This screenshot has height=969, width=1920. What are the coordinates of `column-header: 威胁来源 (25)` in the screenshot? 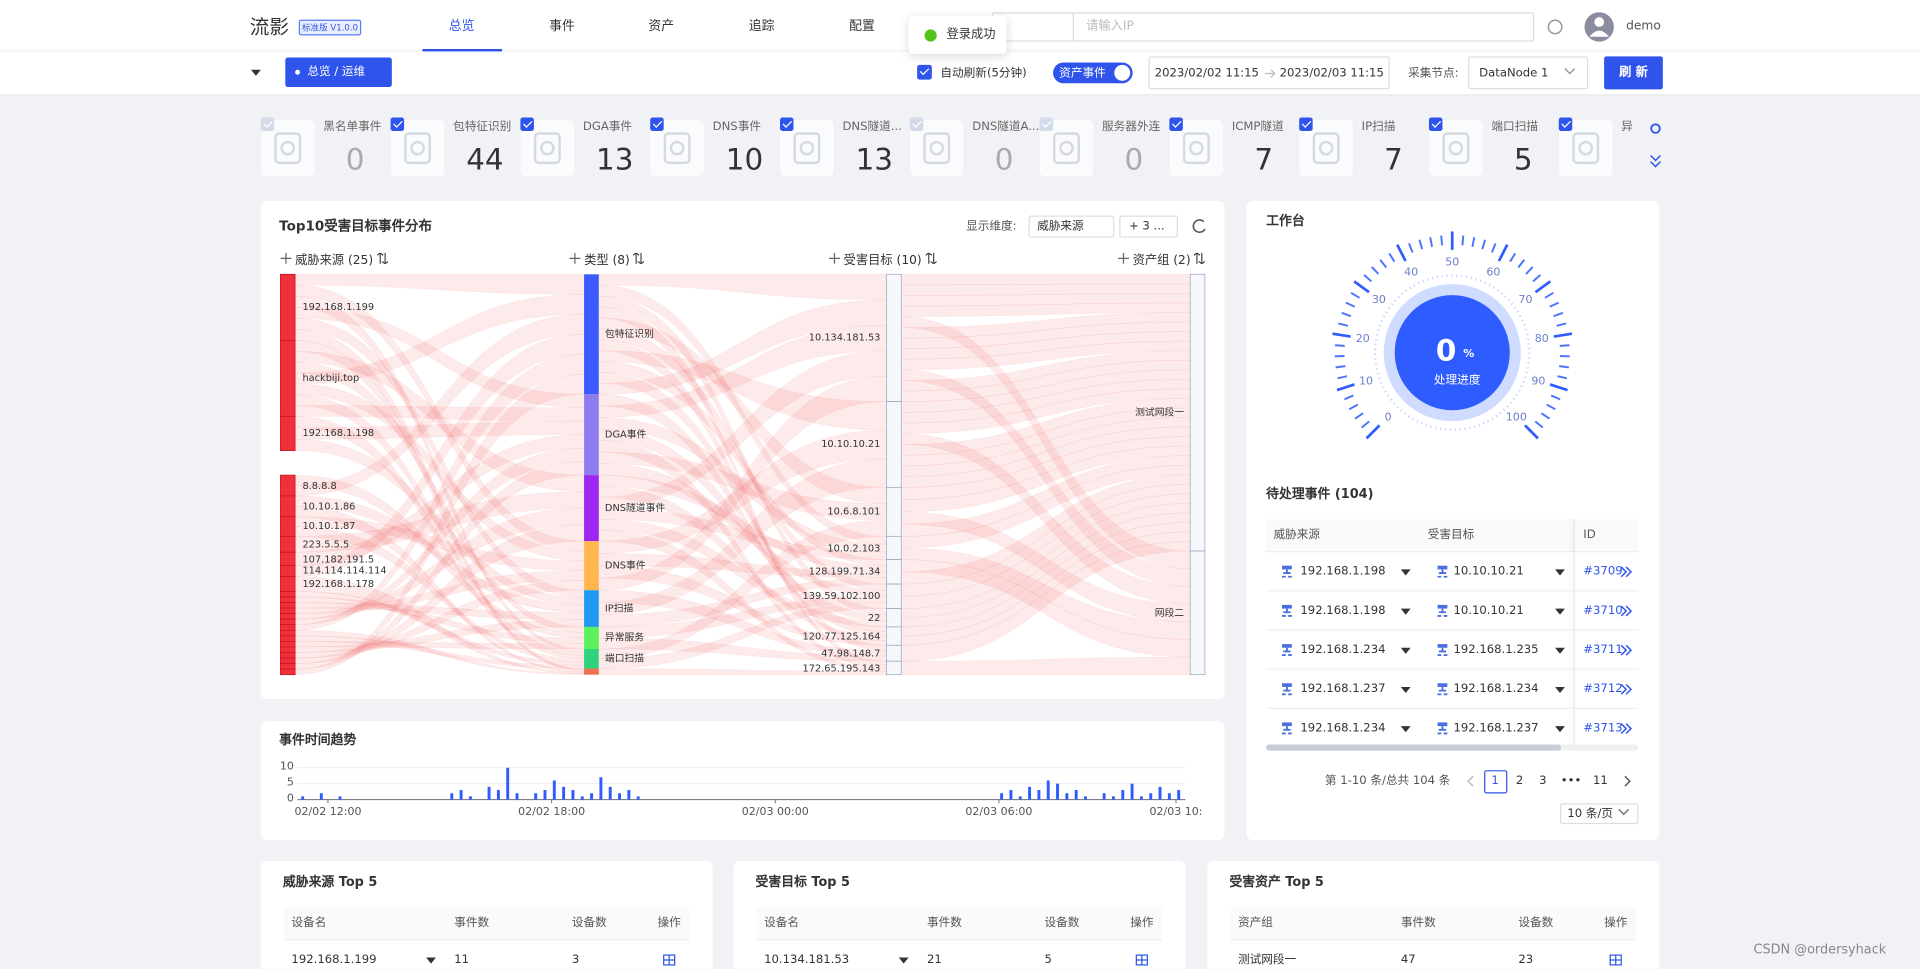 It's located at (334, 258).